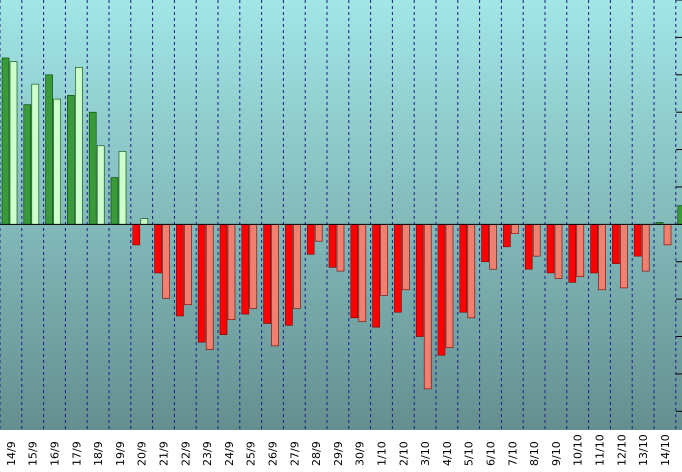 The height and width of the screenshot is (472, 682). Describe the element at coordinates (11, 453) in the screenshot. I see `x-tick-label: 14/9` at that location.